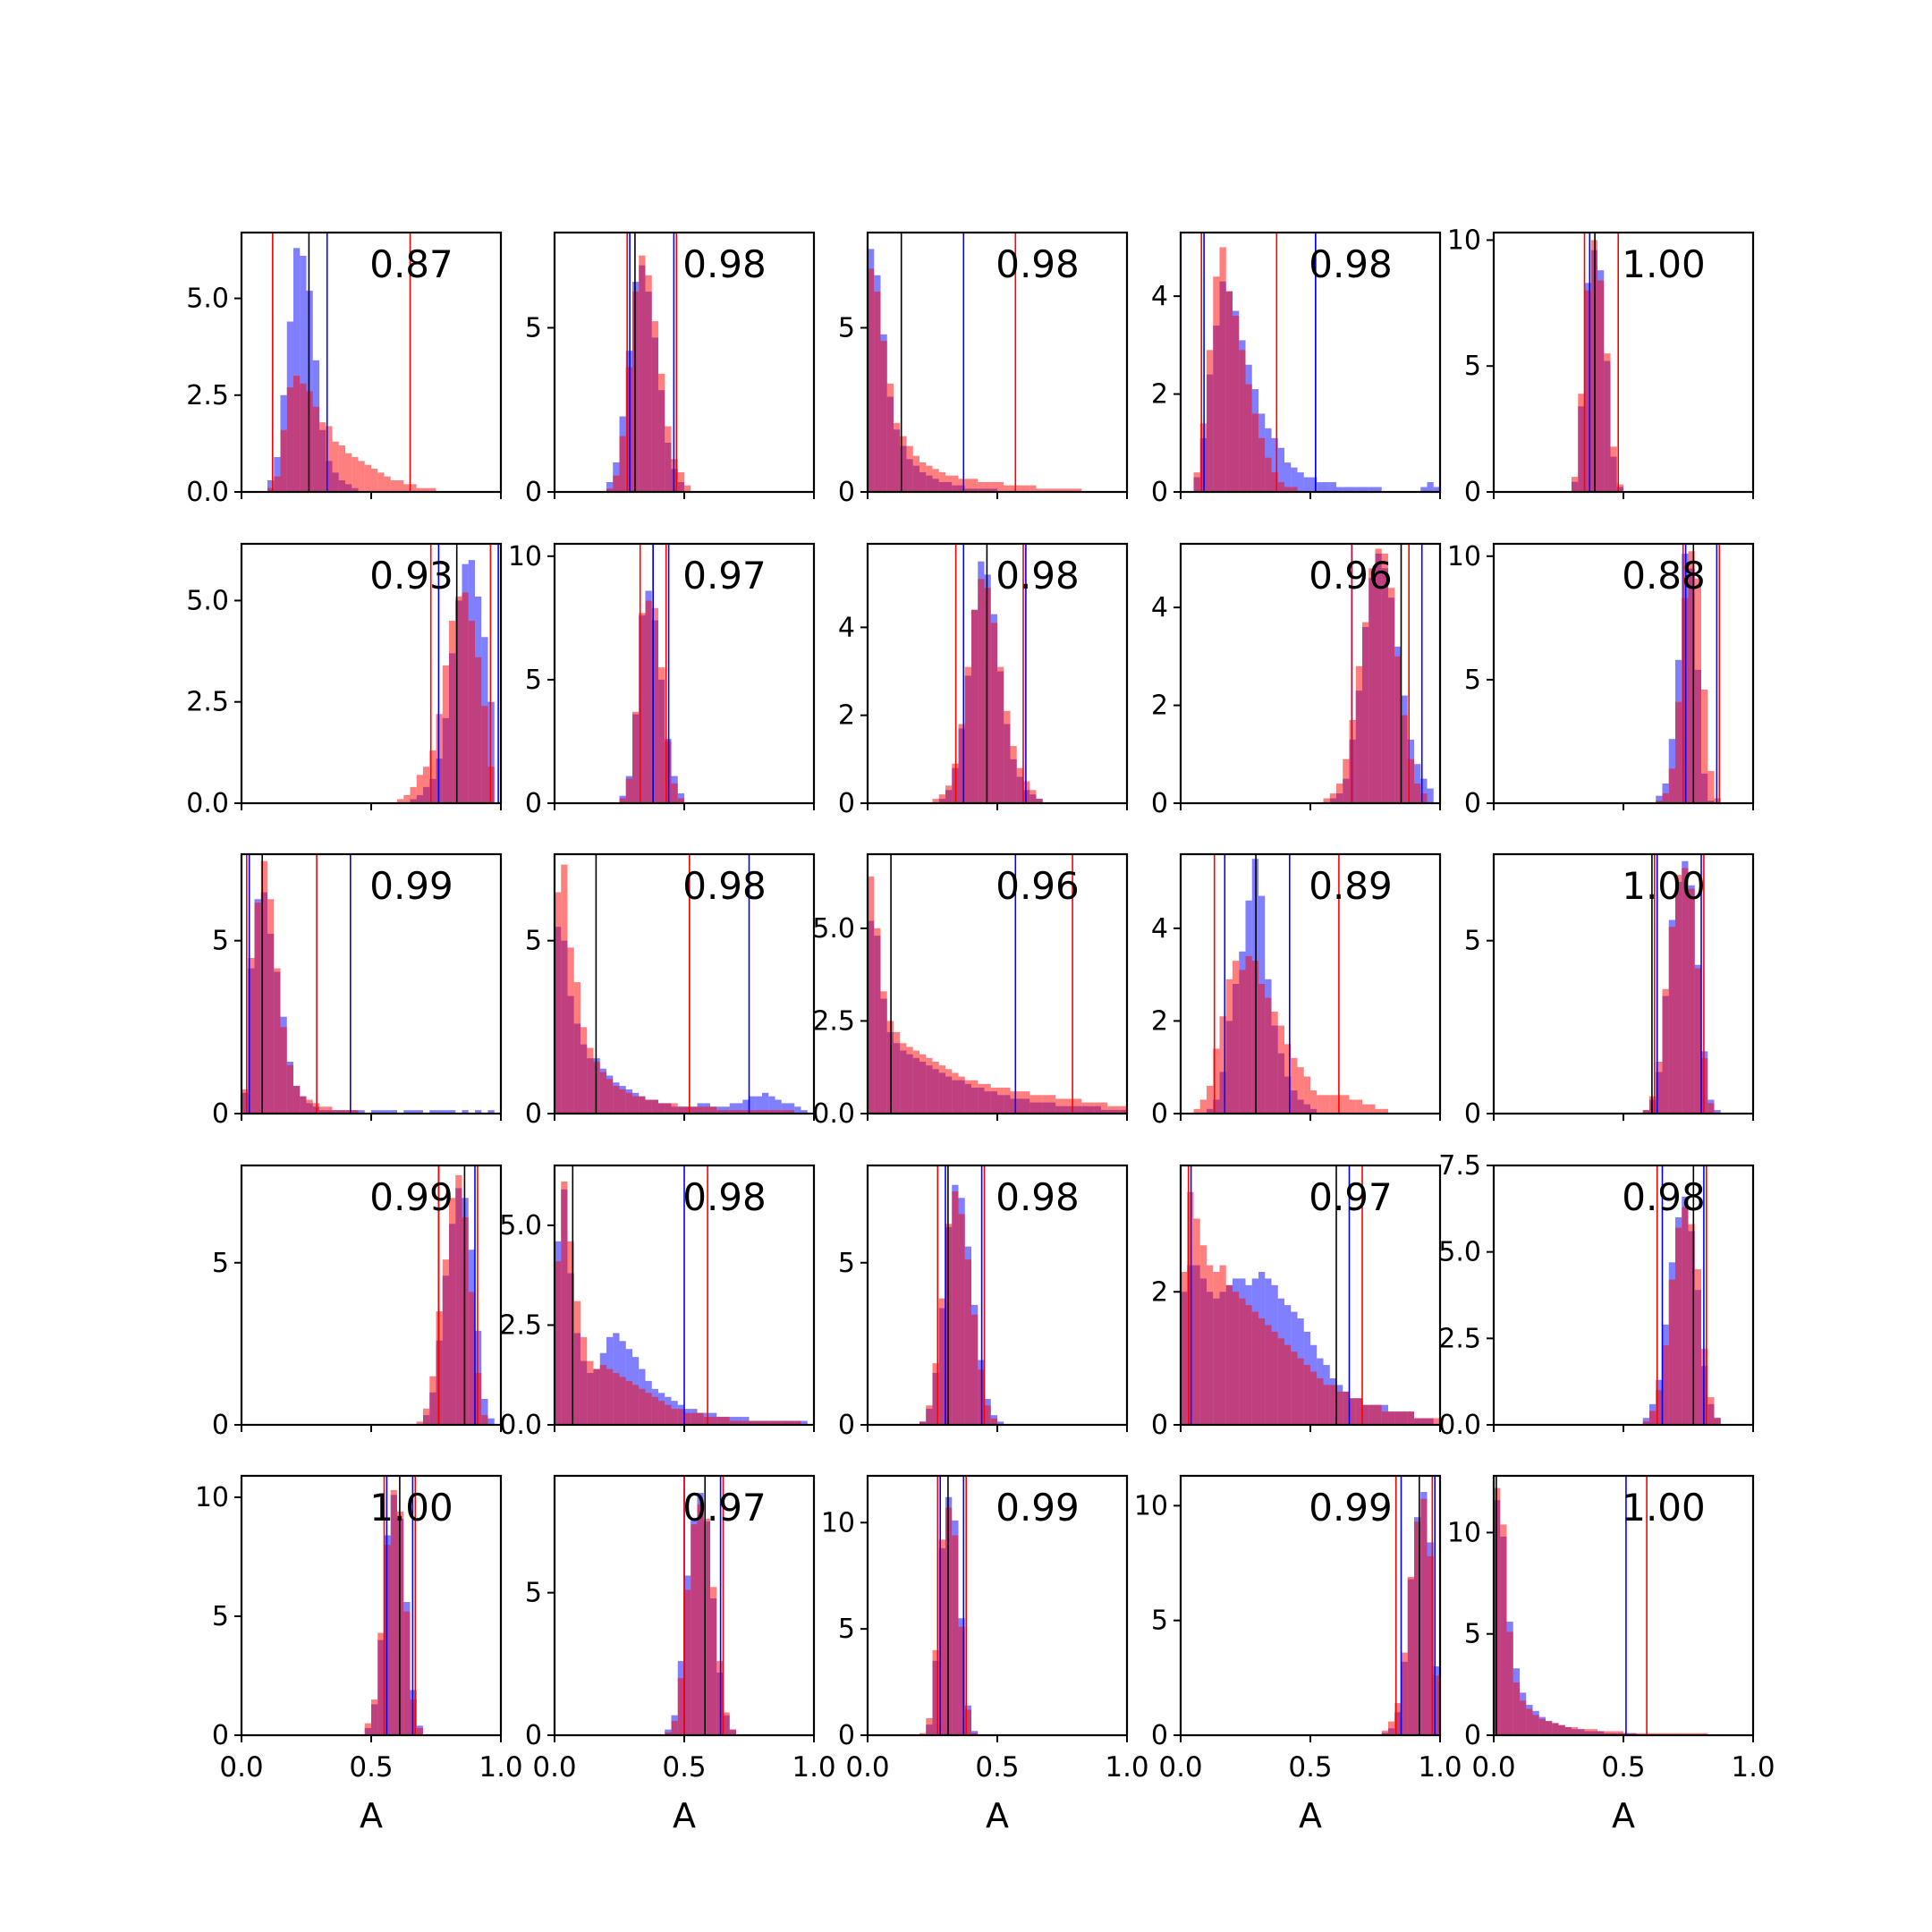 This screenshot has width=1932, height=1932. Describe the element at coordinates (724, 1508) in the screenshot. I see `panel-correlation-label: 0.97` at that location.